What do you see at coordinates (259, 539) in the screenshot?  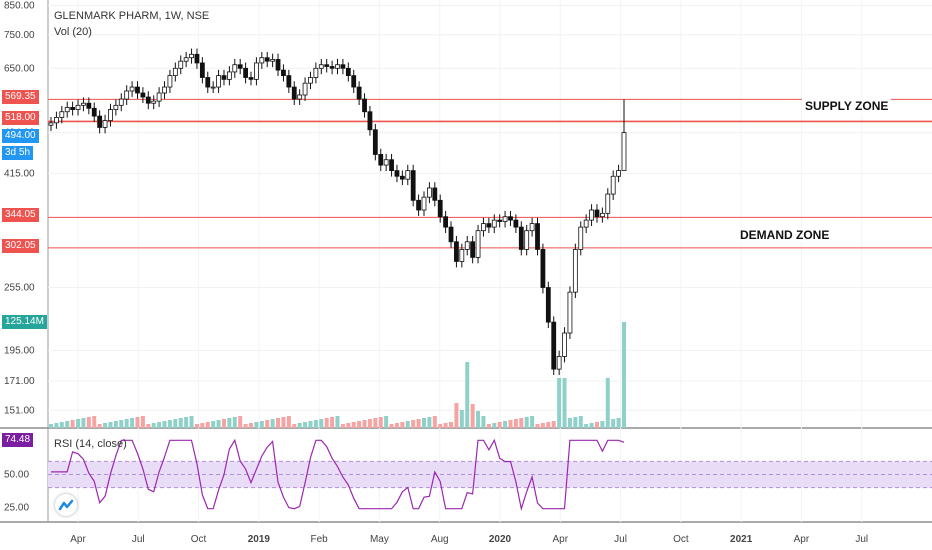 I see `time-tick-label: 2019` at bounding box center [259, 539].